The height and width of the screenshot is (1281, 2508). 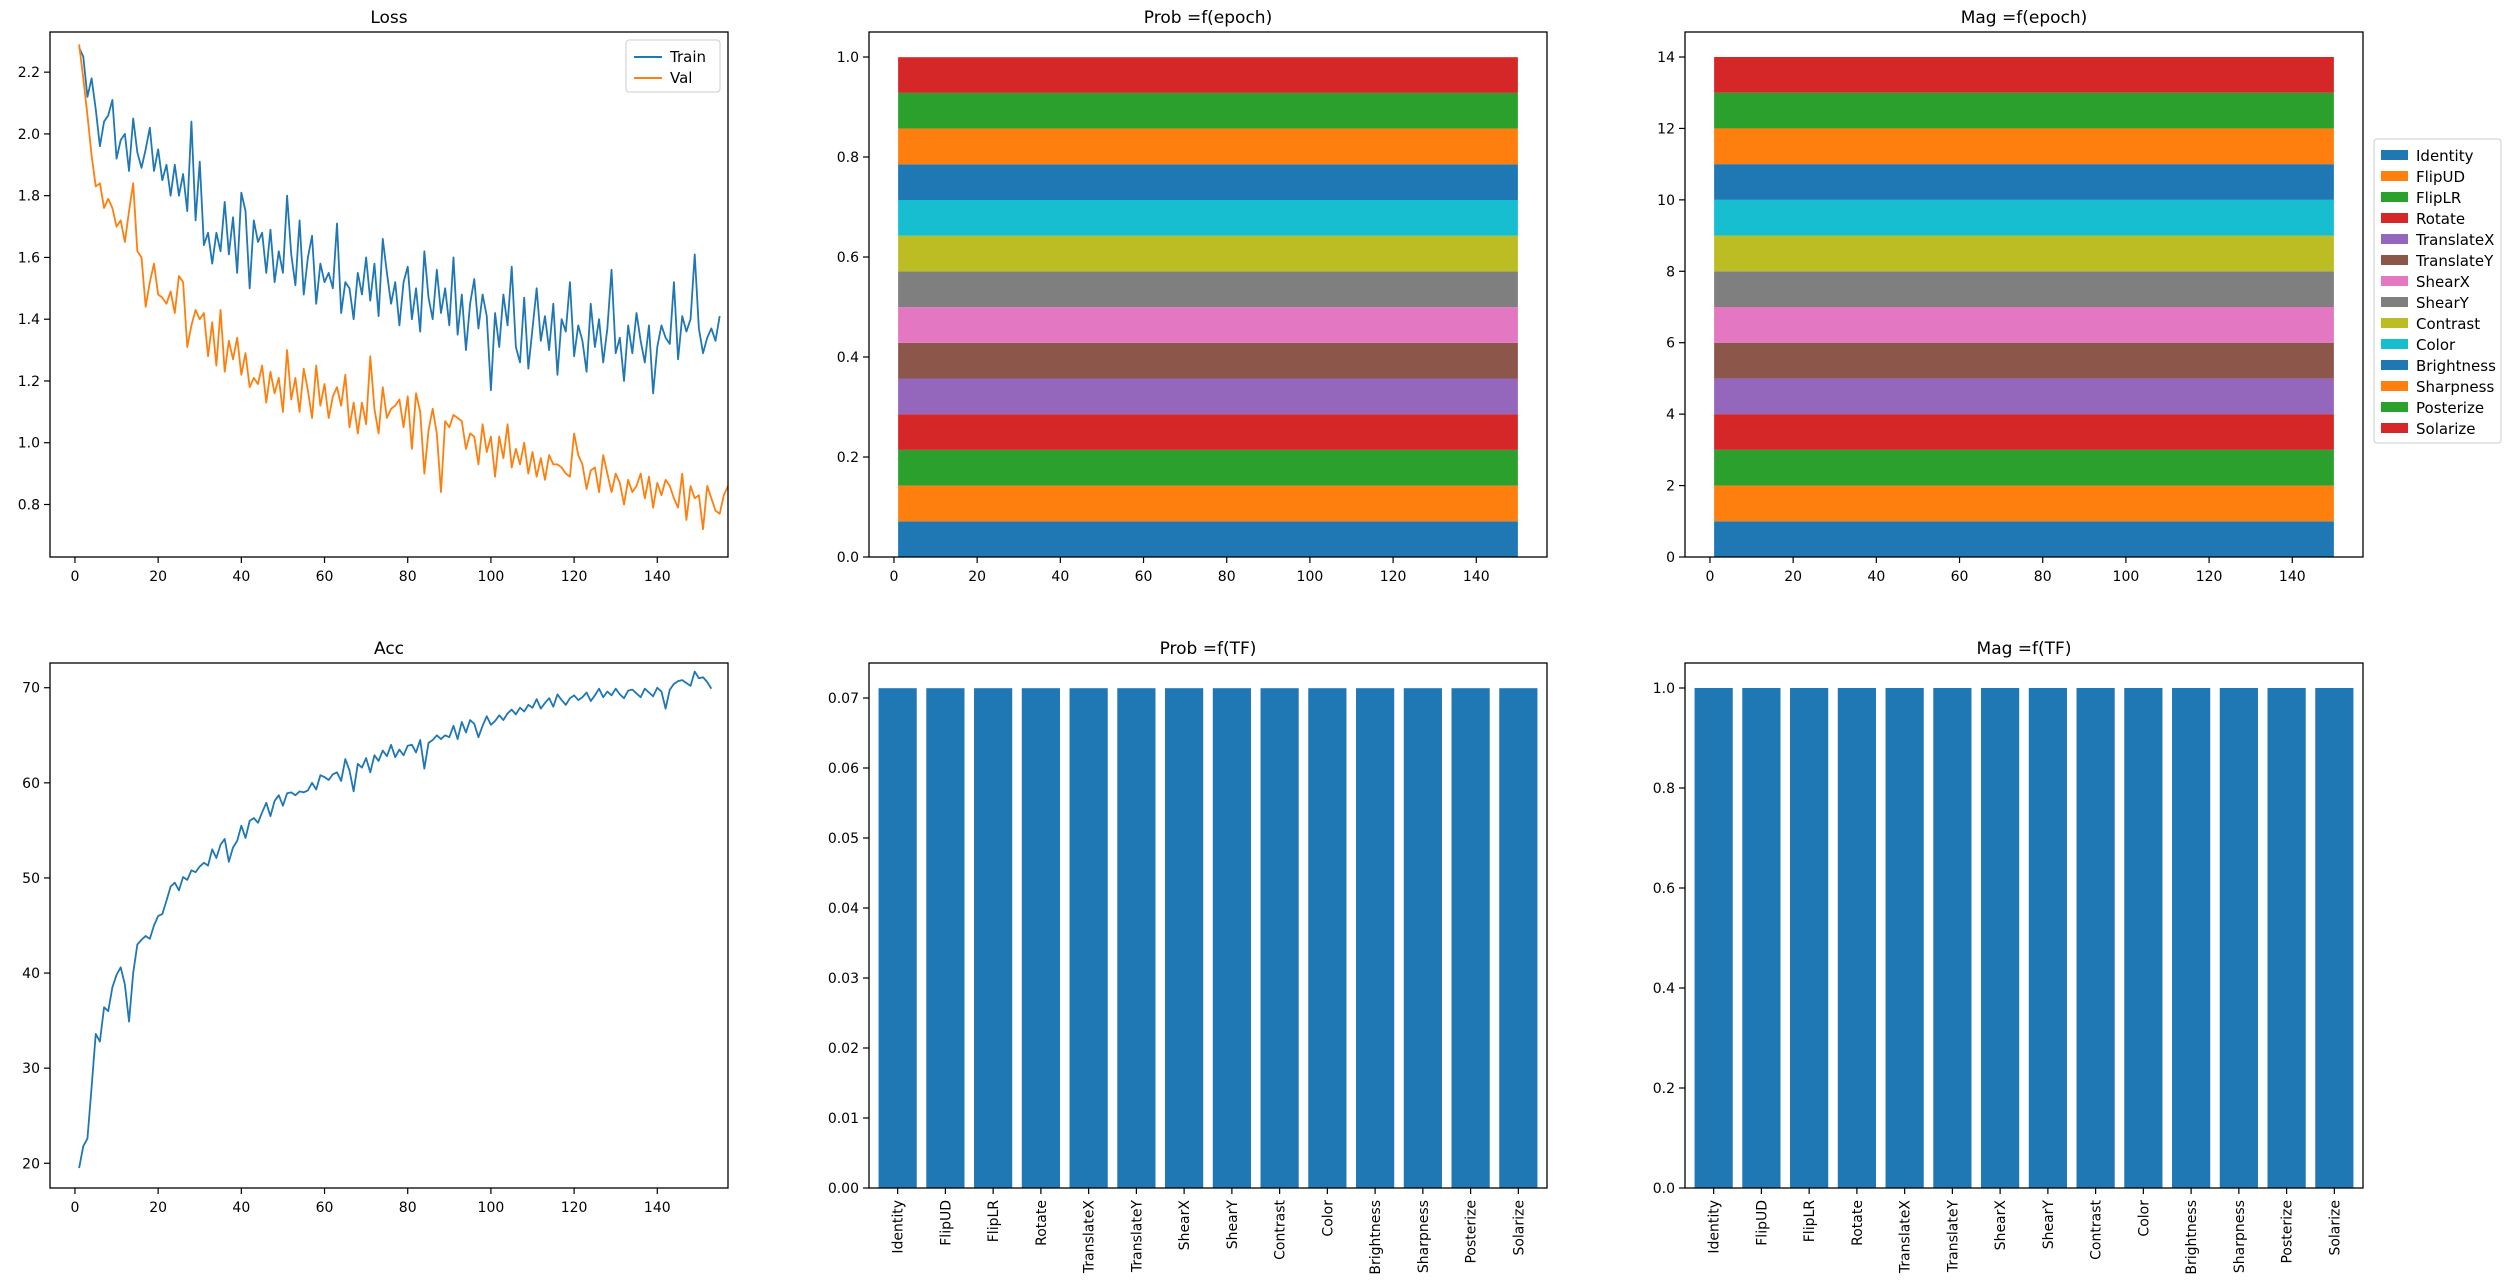 What do you see at coordinates (1424, 1236) in the screenshot?
I see `x-tick-label: Sharpness` at bounding box center [1424, 1236].